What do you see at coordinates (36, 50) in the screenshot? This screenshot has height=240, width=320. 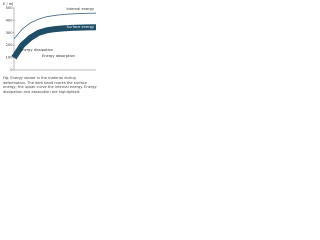 I see `annotation: Energy dissipation` at bounding box center [36, 50].